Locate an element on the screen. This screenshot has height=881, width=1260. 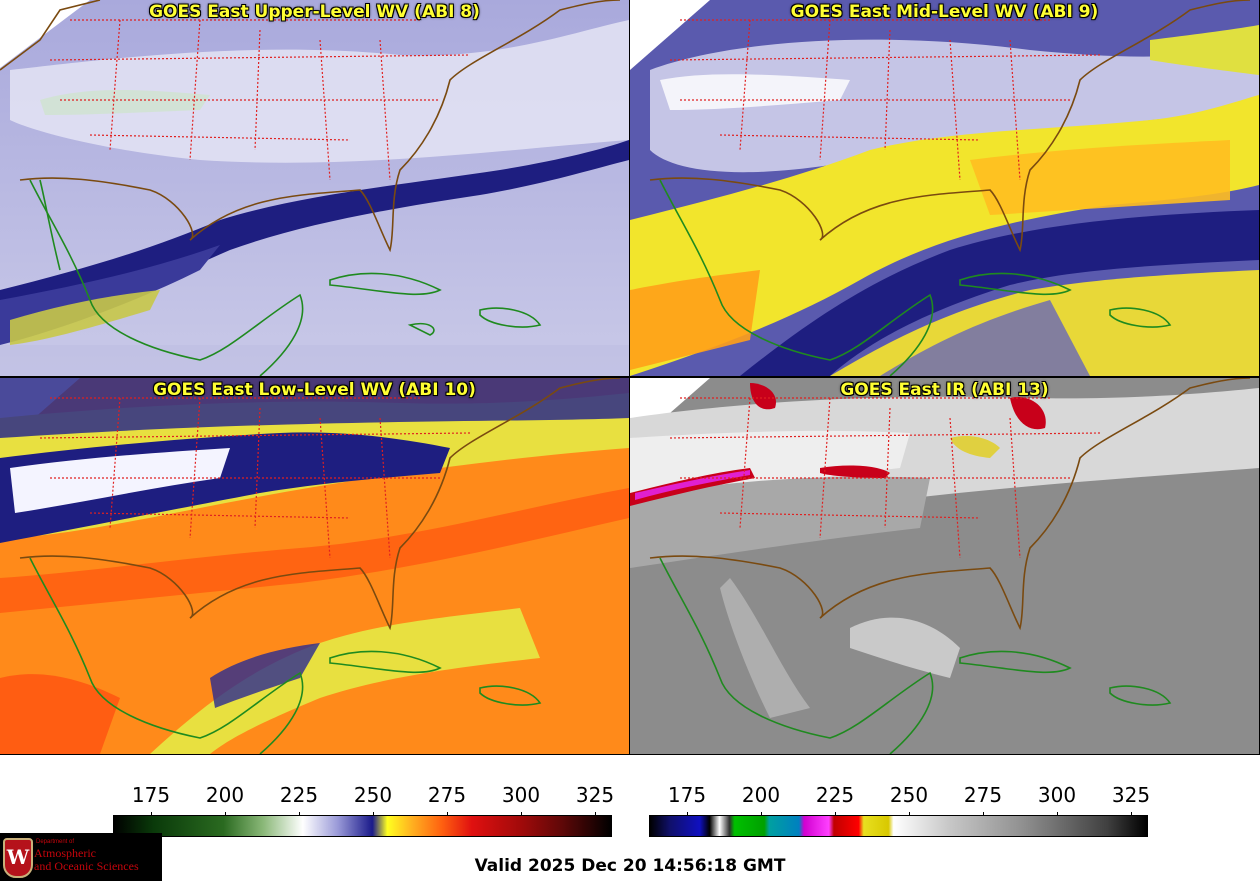
valid-time: Valid 2025 Dec 20 14:56:18 GMT is located at coordinates (630, 866).